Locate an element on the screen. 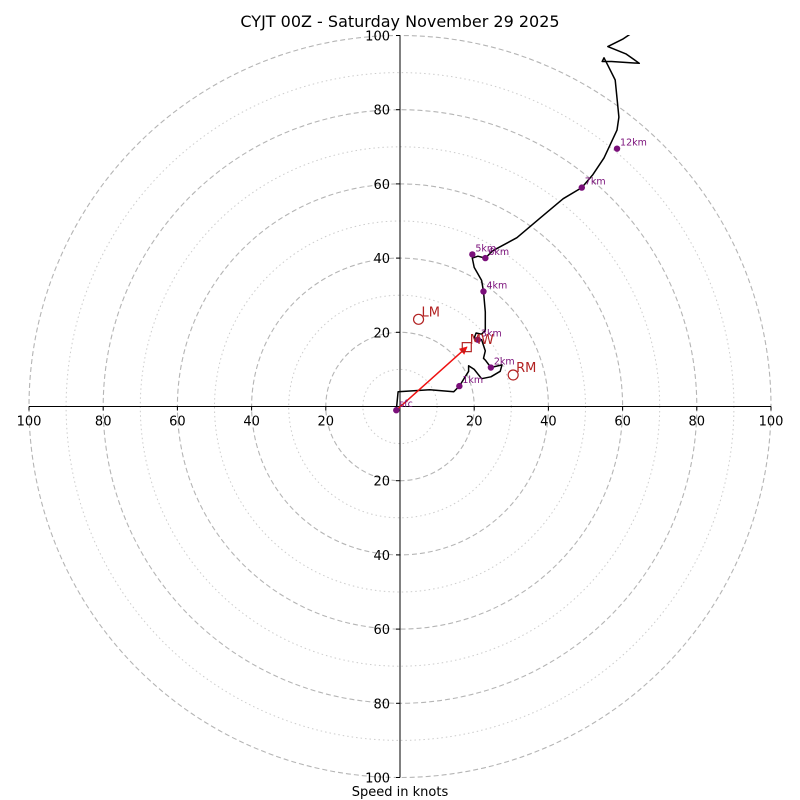  height-marker-label: 7km is located at coordinates (595, 182).